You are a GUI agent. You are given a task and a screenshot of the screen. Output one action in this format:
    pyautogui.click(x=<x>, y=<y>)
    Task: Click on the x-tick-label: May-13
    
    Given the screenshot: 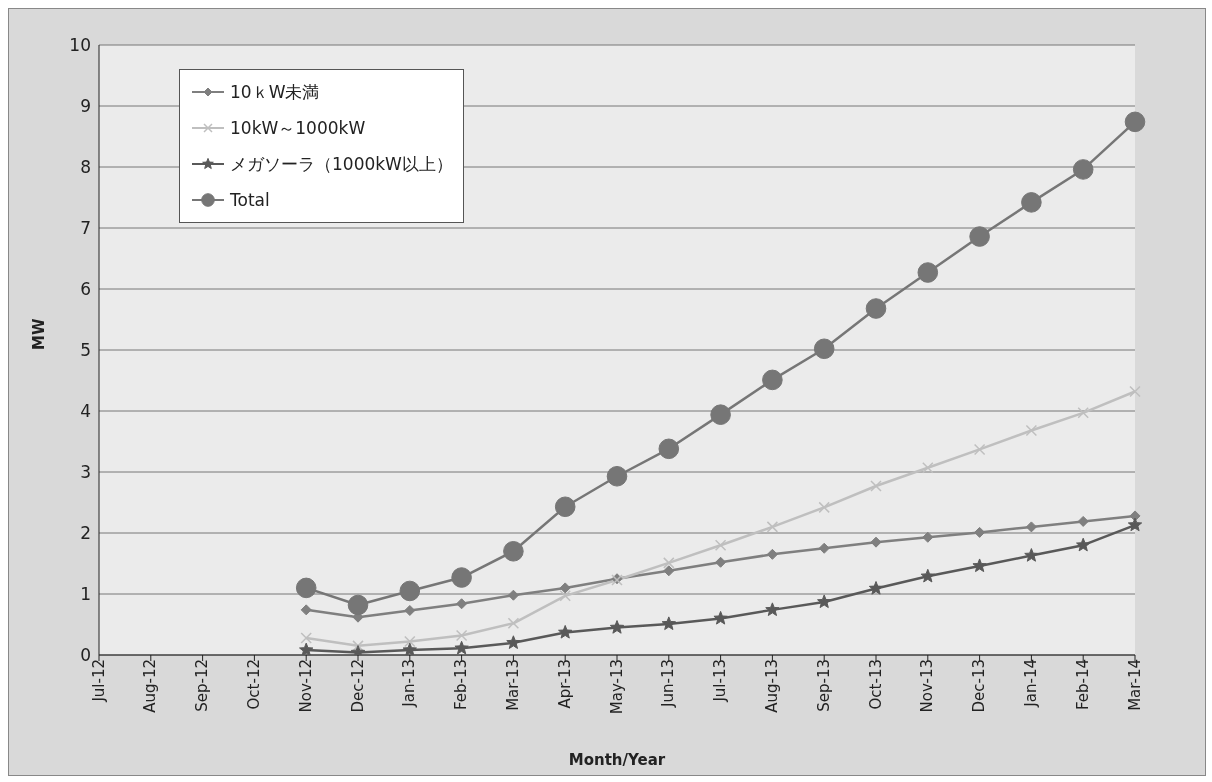 What is the action you would take?
    pyautogui.click(x=616, y=687)
    